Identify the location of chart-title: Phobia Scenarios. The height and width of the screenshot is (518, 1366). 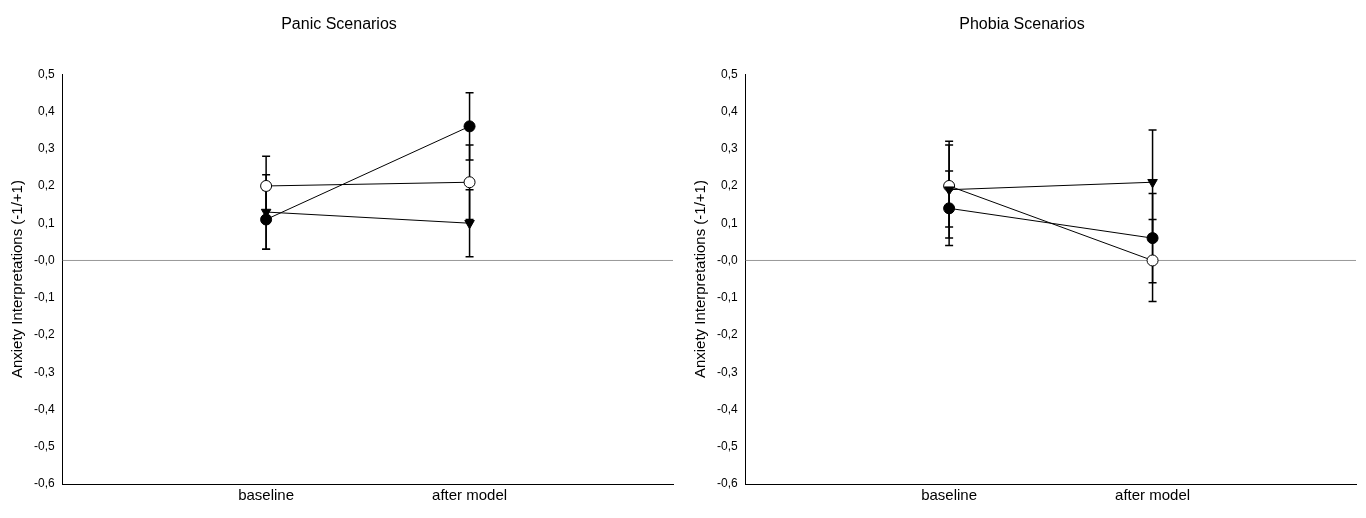
(1022, 24).